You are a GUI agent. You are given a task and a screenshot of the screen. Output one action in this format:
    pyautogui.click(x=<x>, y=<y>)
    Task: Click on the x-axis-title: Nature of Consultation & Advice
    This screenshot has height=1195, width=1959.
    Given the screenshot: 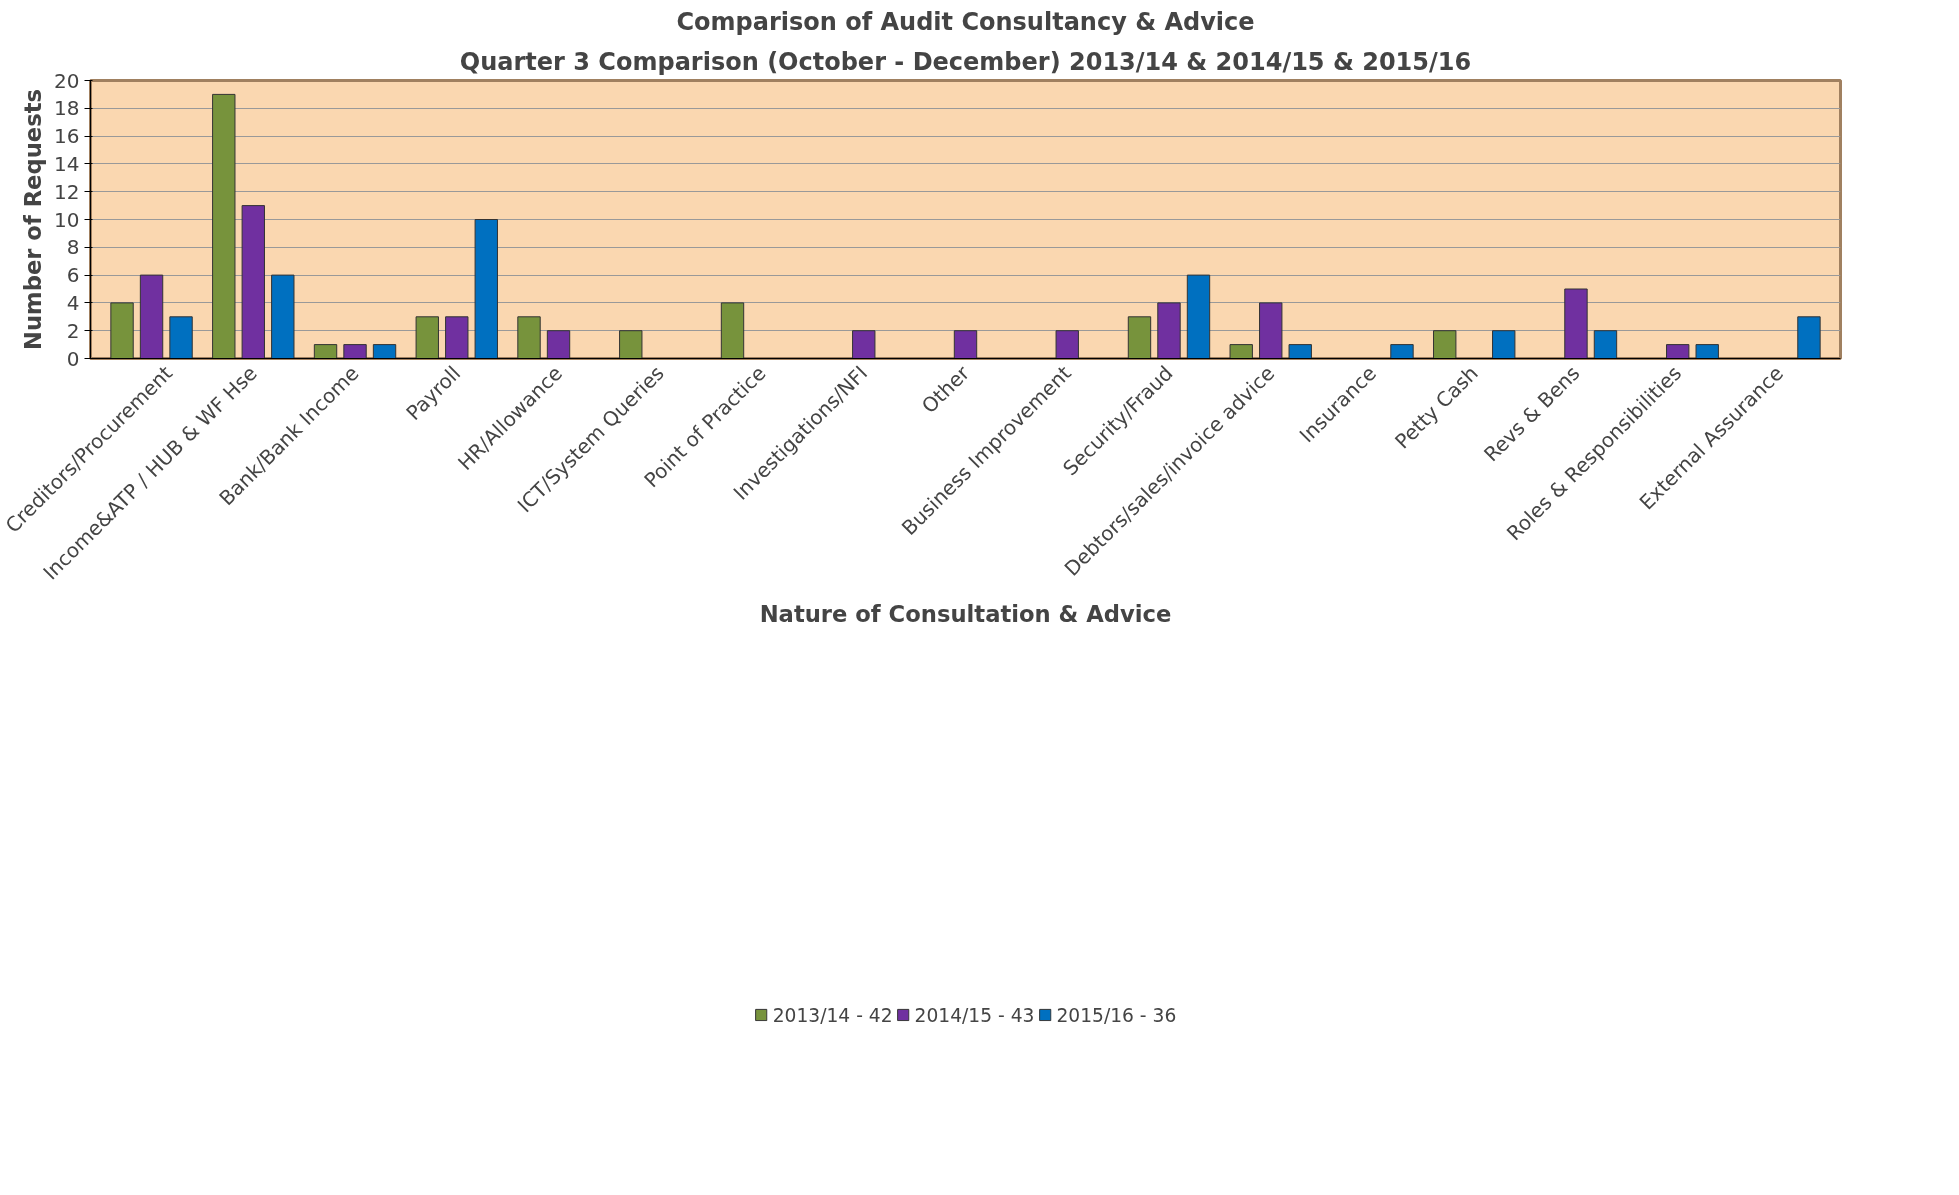 What is the action you would take?
    pyautogui.click(x=965, y=614)
    